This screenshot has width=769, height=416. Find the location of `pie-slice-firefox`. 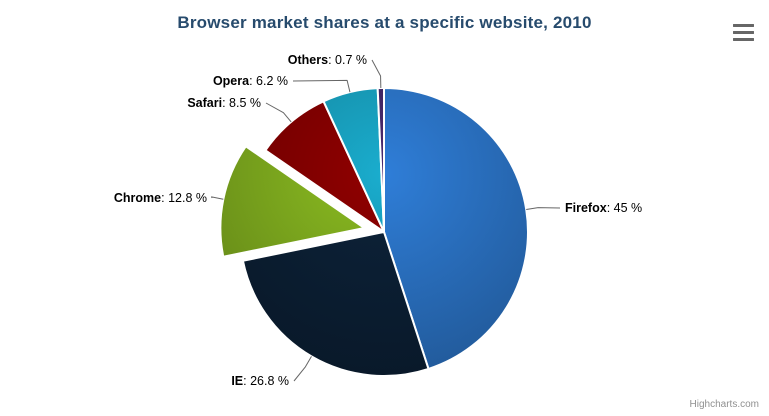

pie-slice-firefox is located at coordinates (456, 228).